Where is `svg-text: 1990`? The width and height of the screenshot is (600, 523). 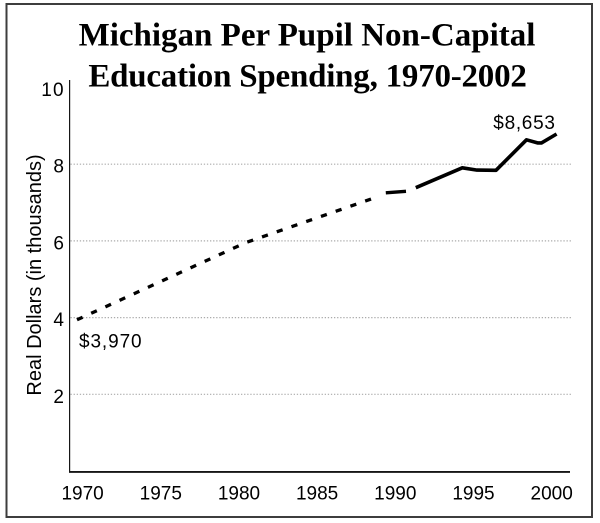 svg-text: 1990 is located at coordinates (395, 494).